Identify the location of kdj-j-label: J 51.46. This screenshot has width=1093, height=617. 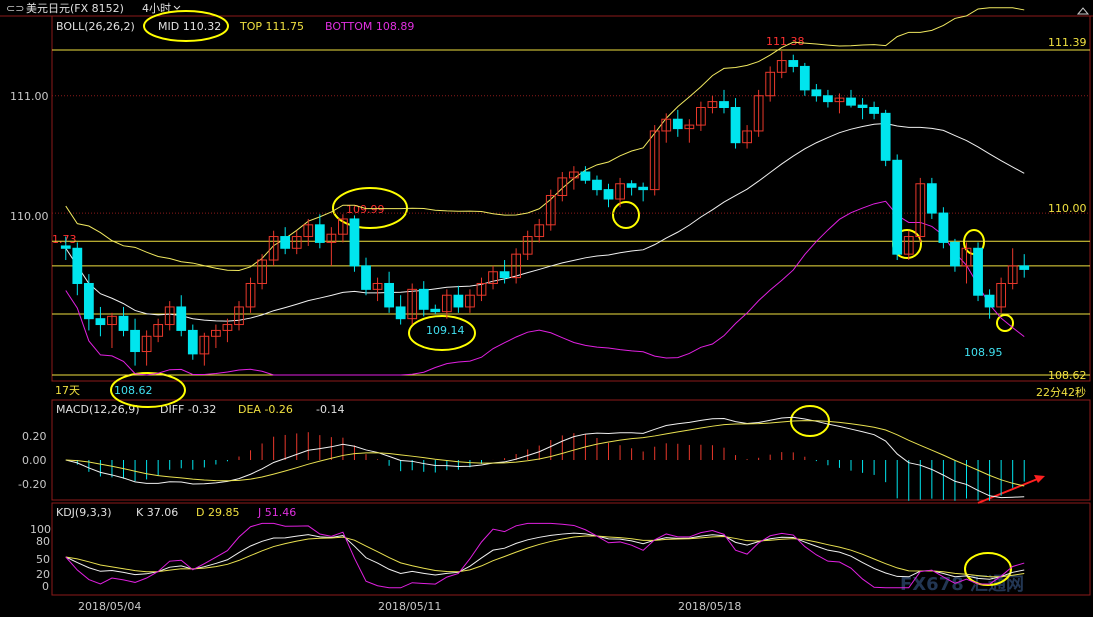
(276, 512).